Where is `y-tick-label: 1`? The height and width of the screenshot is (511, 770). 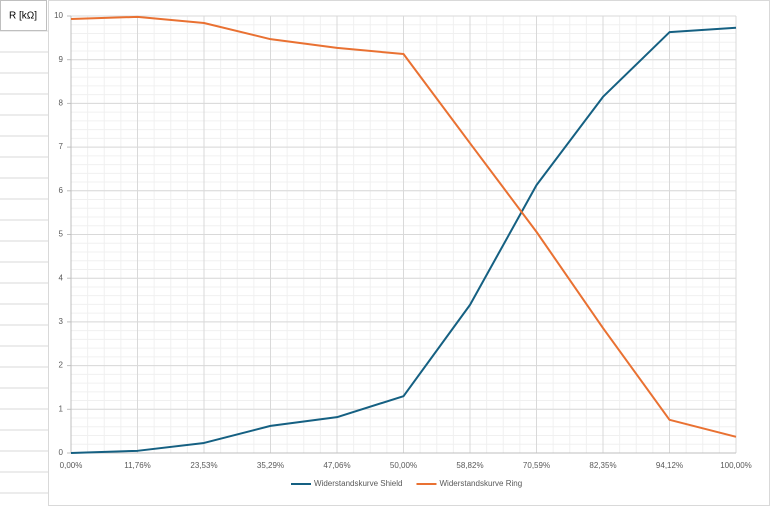
y-tick-label: 1 is located at coordinates (61, 408).